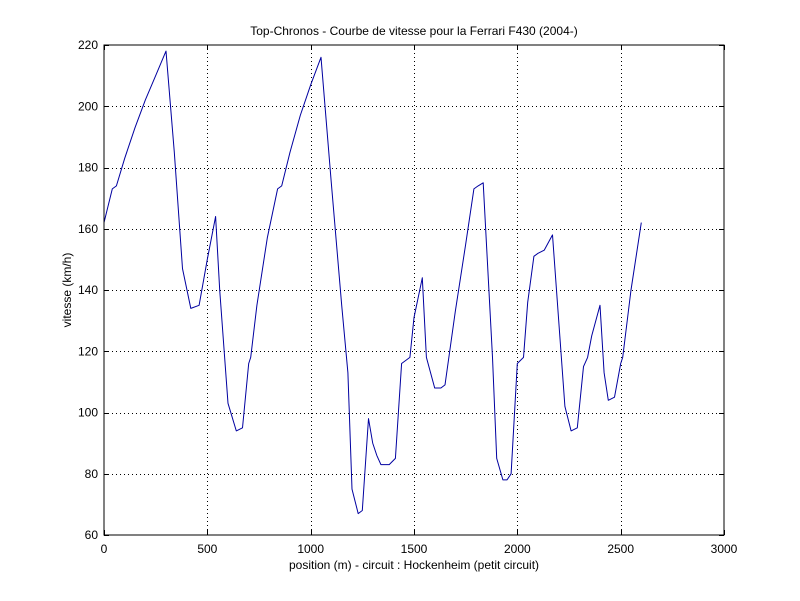 This screenshot has width=800, height=601. I want to click on x-tick-label: 1000, so click(310, 549).